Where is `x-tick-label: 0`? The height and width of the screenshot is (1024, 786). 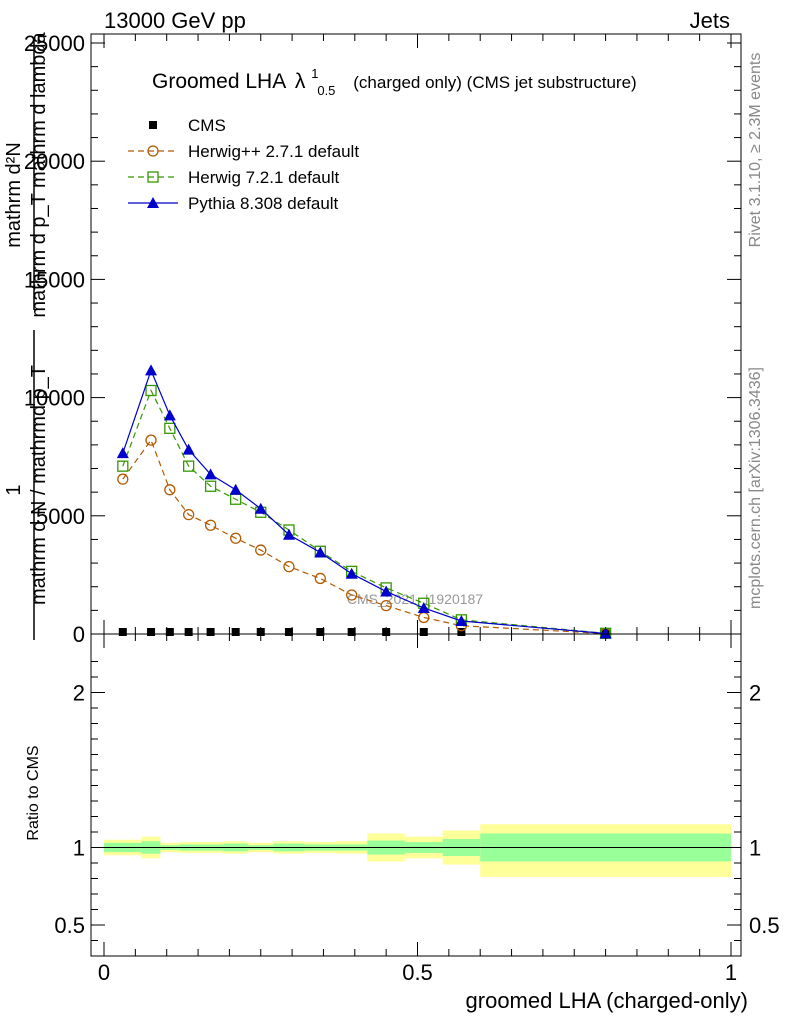 x-tick-label: 0 is located at coordinates (104, 972).